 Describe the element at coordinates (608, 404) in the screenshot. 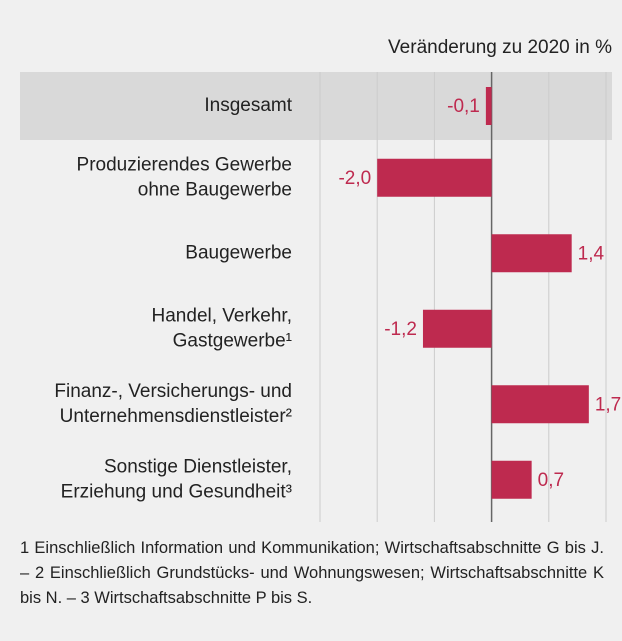

I see `value-label: 1,7` at that location.